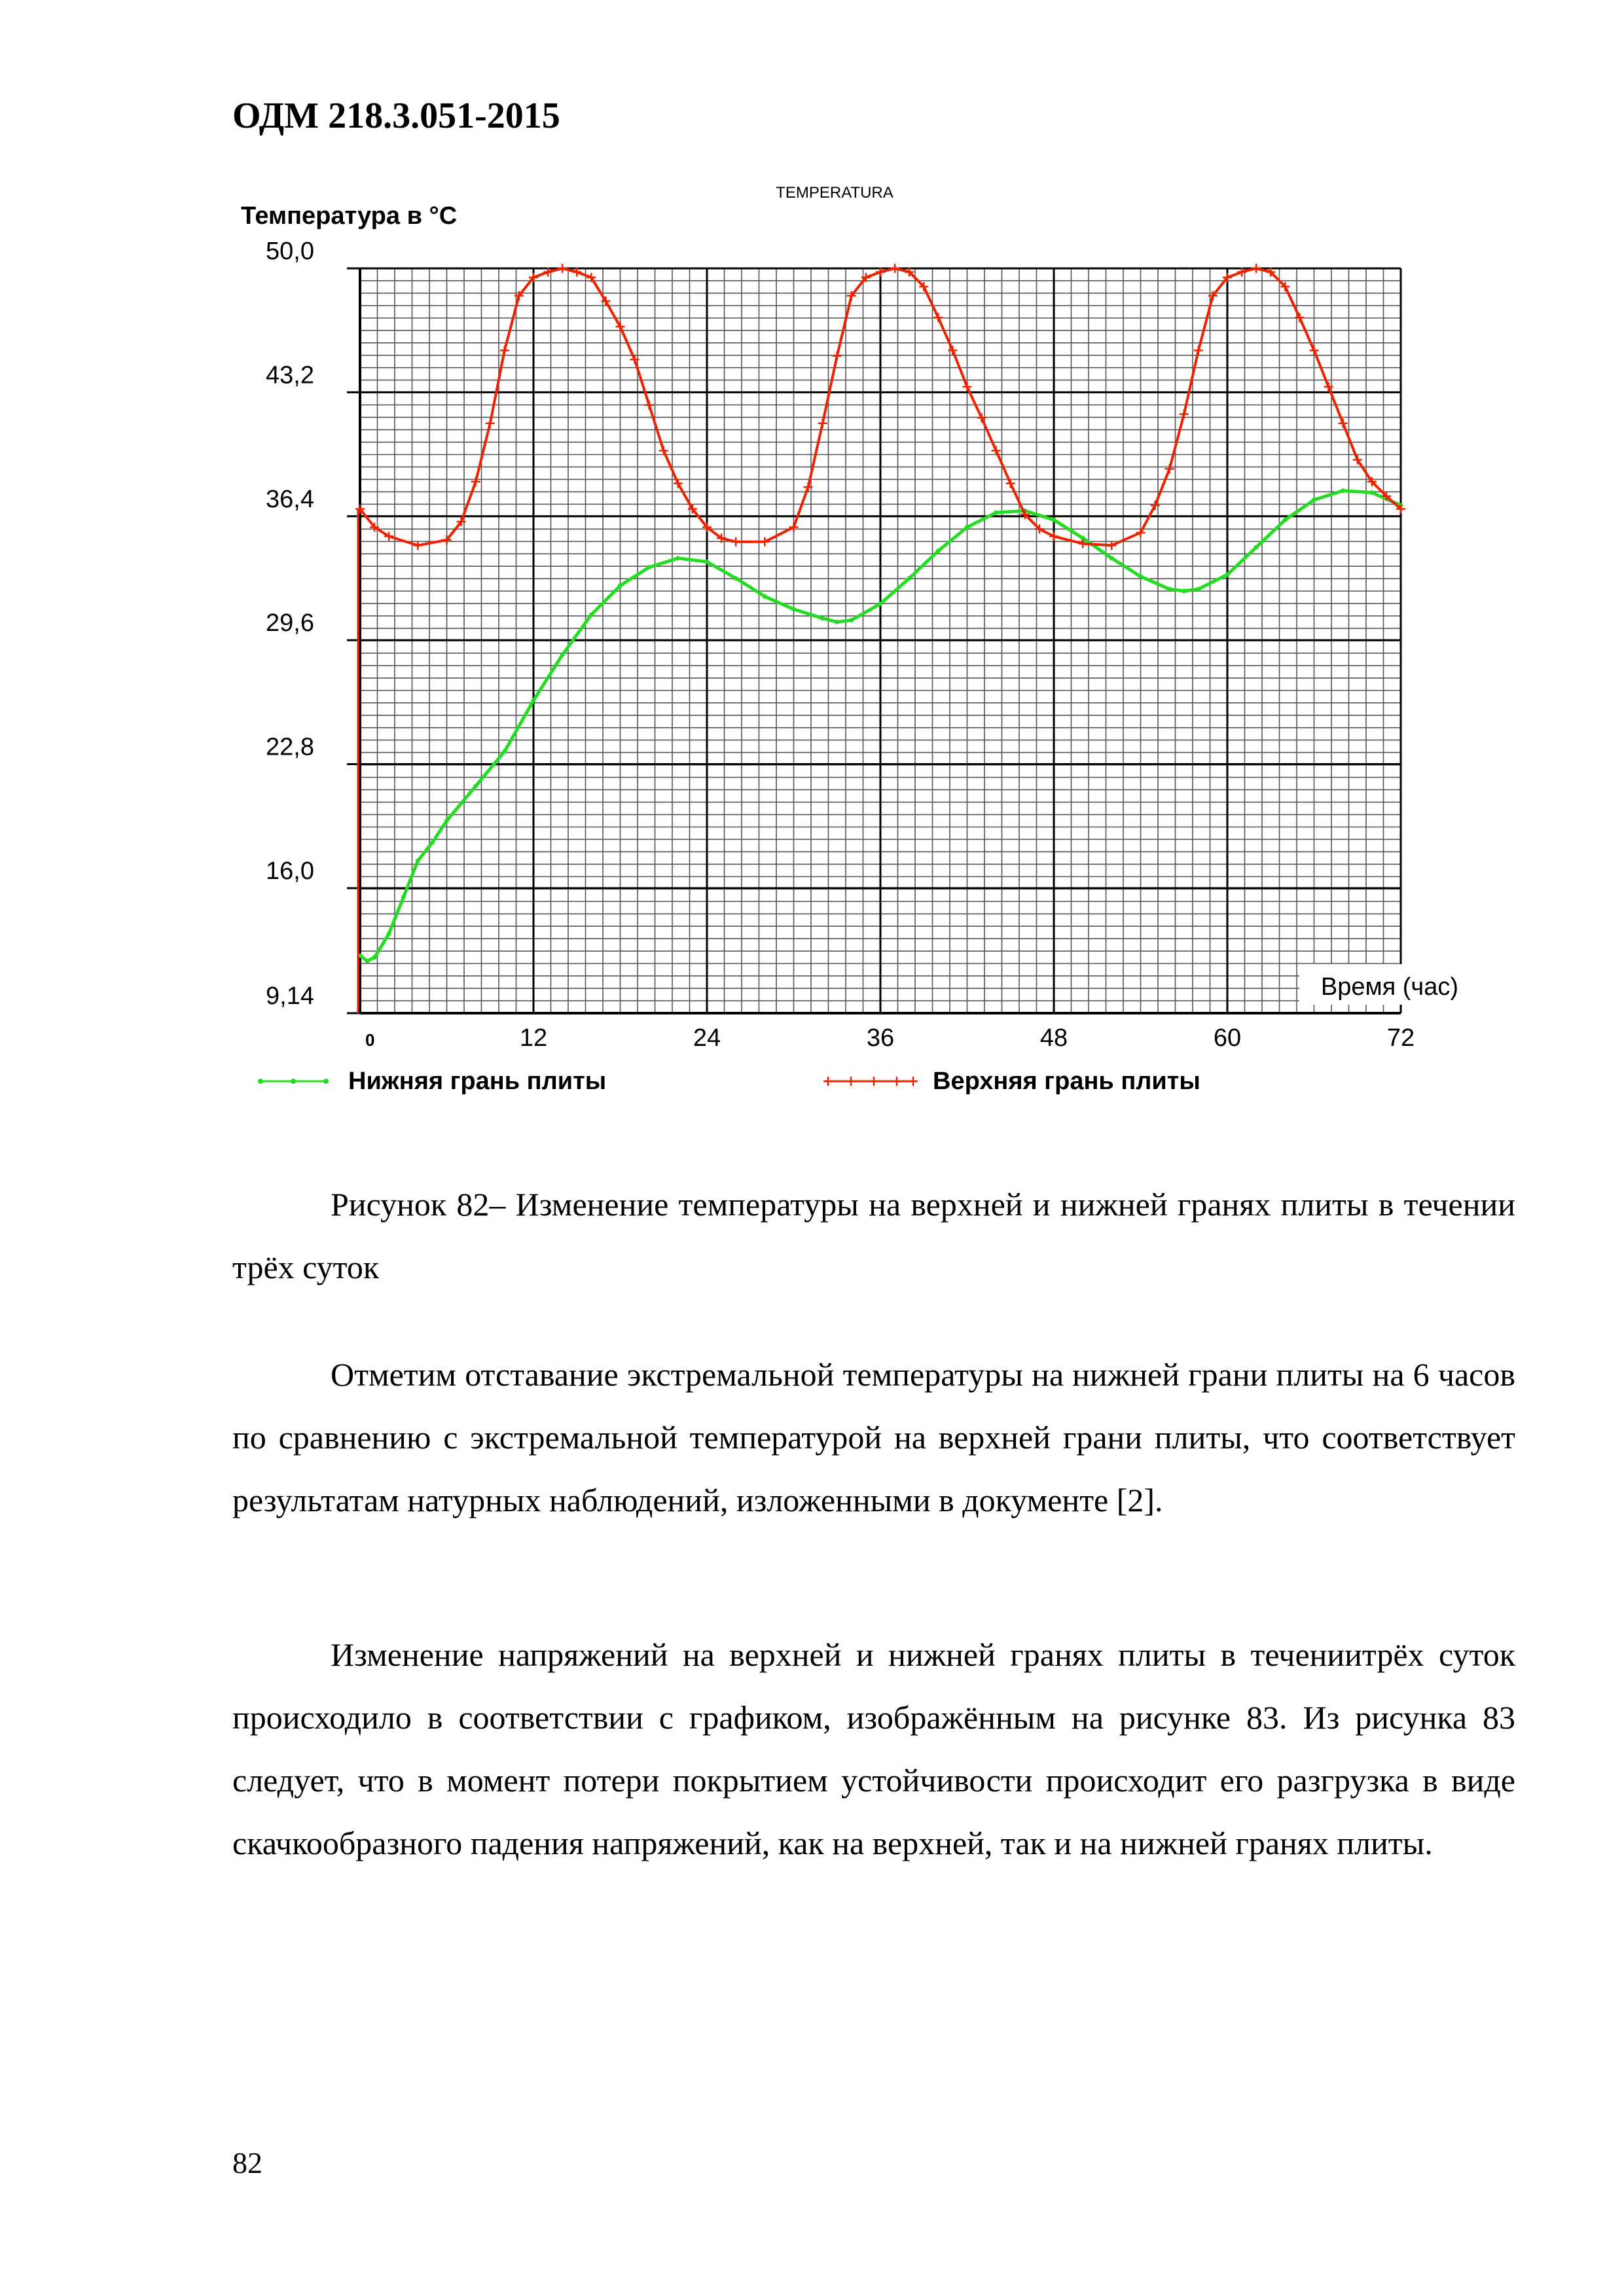 This screenshot has width=1624, height=2296. Describe the element at coordinates (290, 375) in the screenshot. I see `y-tick-label: 43,2` at that location.